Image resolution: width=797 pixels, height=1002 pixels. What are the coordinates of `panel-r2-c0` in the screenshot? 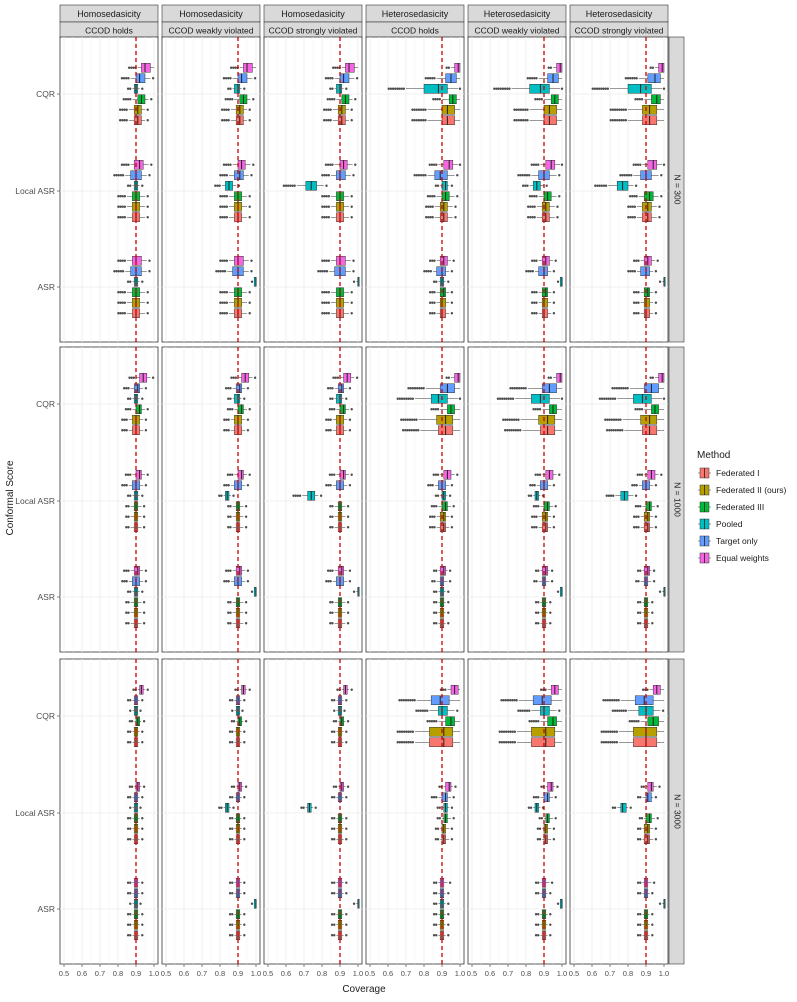 It's located at (109, 811).